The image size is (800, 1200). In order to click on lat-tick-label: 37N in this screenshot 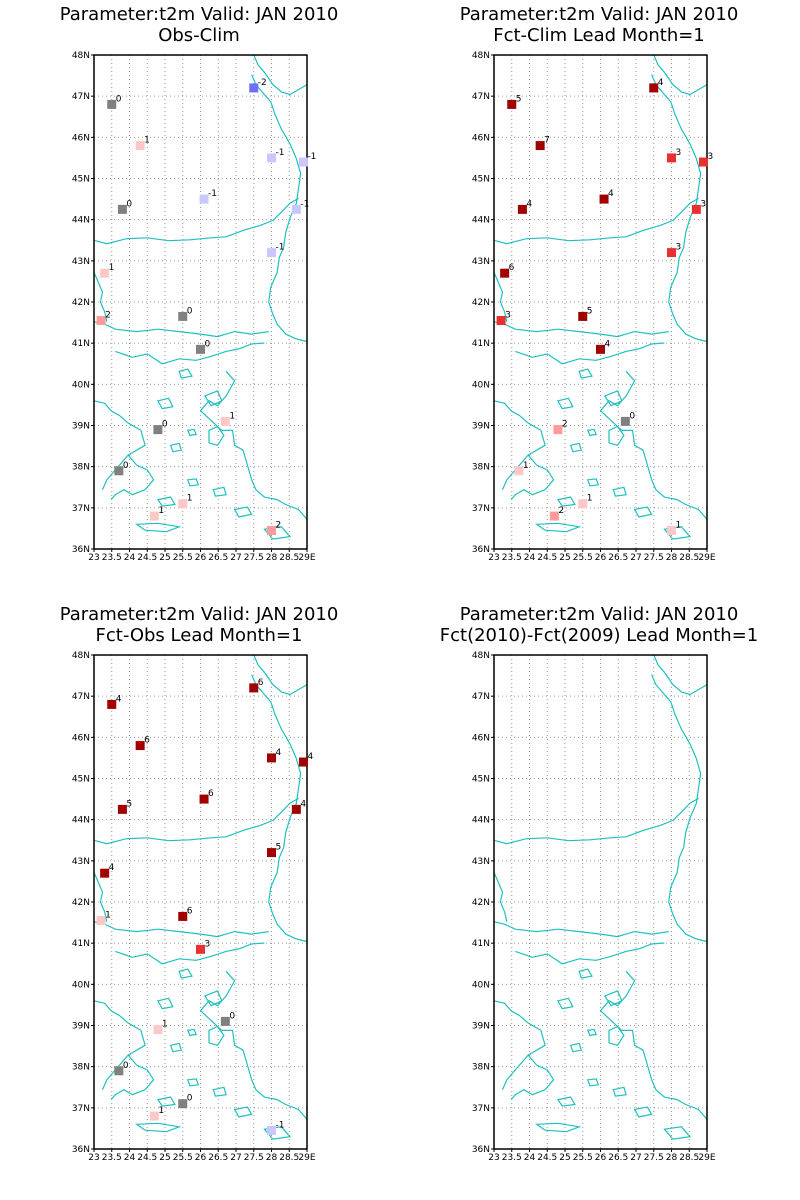, I will do `click(81, 509)`.